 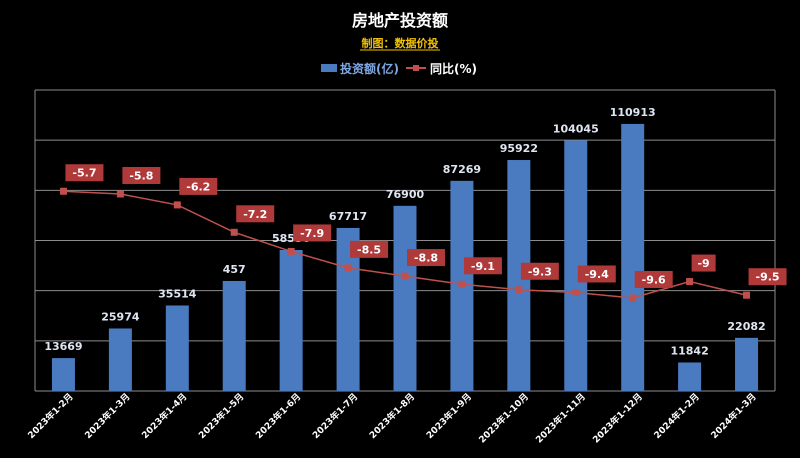 I want to click on x-tick-label: 2023年1-9月, so click(x=449, y=416).